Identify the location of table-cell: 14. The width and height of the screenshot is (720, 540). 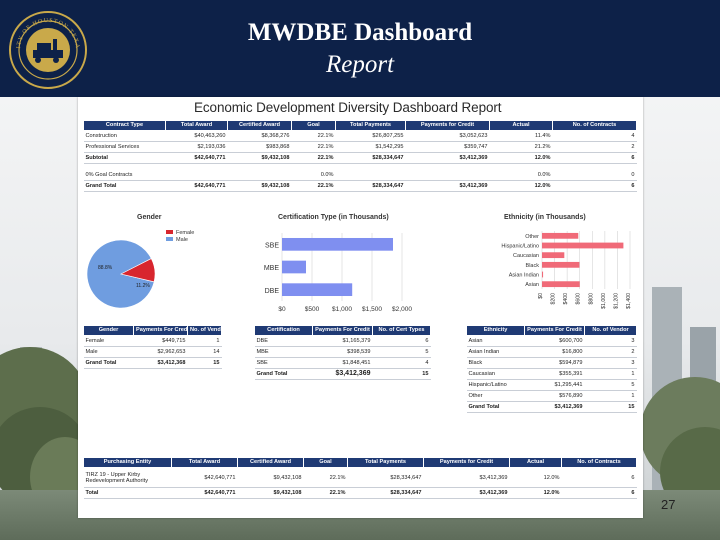
(204, 352).